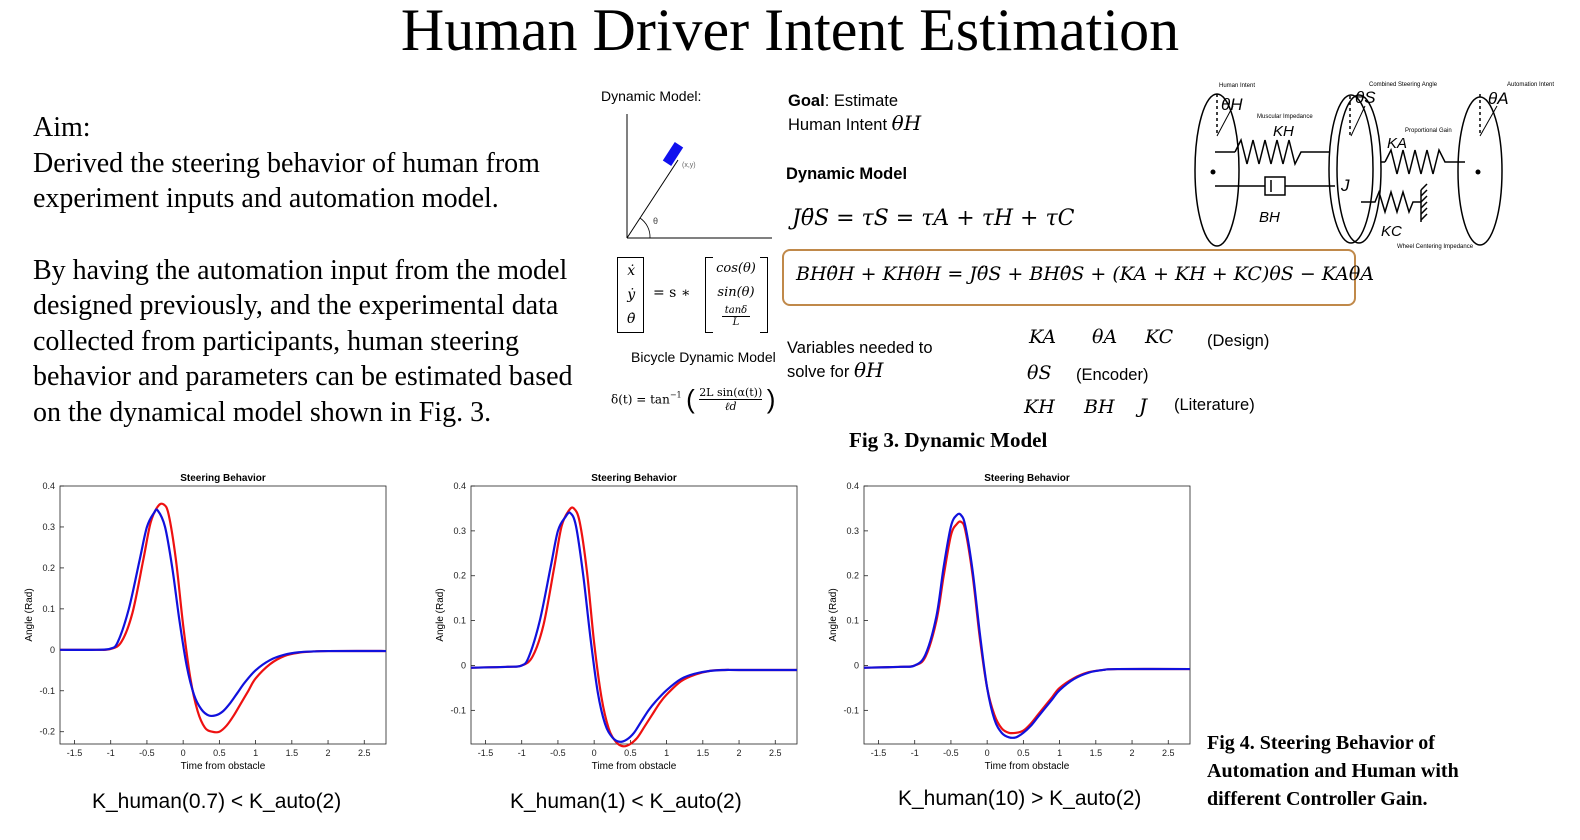 Image resolution: width=1580 pixels, height=840 pixels. Describe the element at coordinates (1238, 341) in the screenshot. I see `var-design-tag: (Design)` at that location.